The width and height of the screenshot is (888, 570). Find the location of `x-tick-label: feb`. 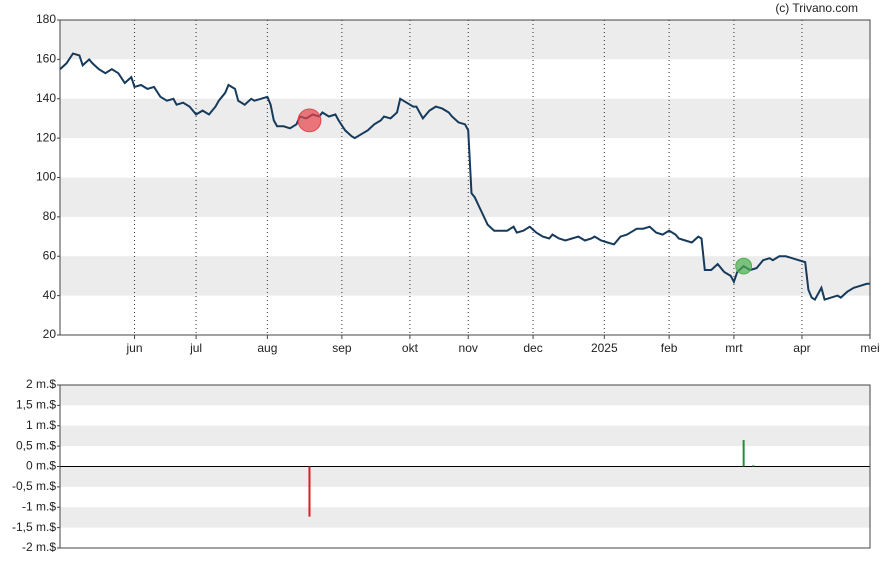

x-tick-label: feb is located at coordinates (669, 348).